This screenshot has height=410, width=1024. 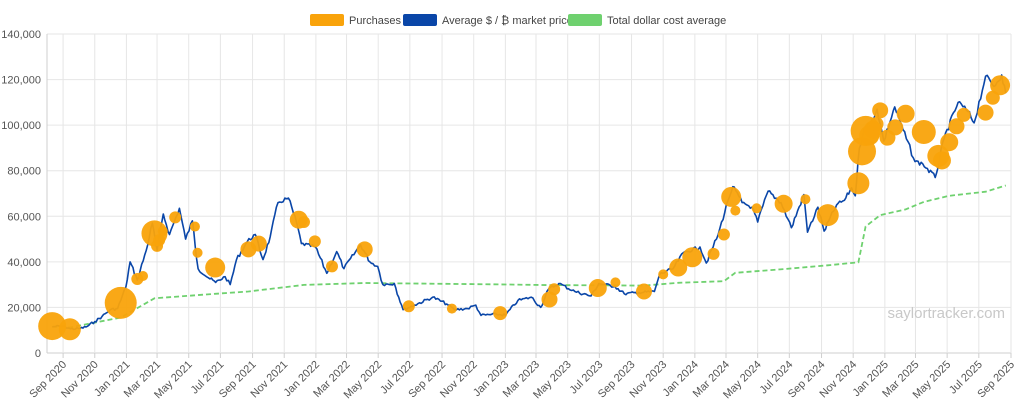 What do you see at coordinates (946, 313) in the screenshot?
I see `watermark: saylortracker.com` at bounding box center [946, 313].